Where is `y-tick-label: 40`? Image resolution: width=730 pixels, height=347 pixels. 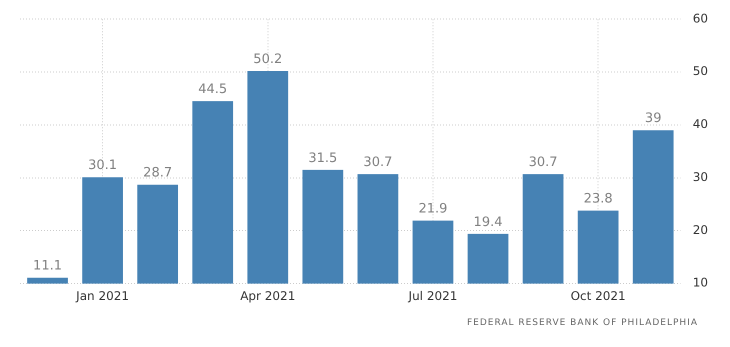 y-tick-label: 40 is located at coordinates (700, 124).